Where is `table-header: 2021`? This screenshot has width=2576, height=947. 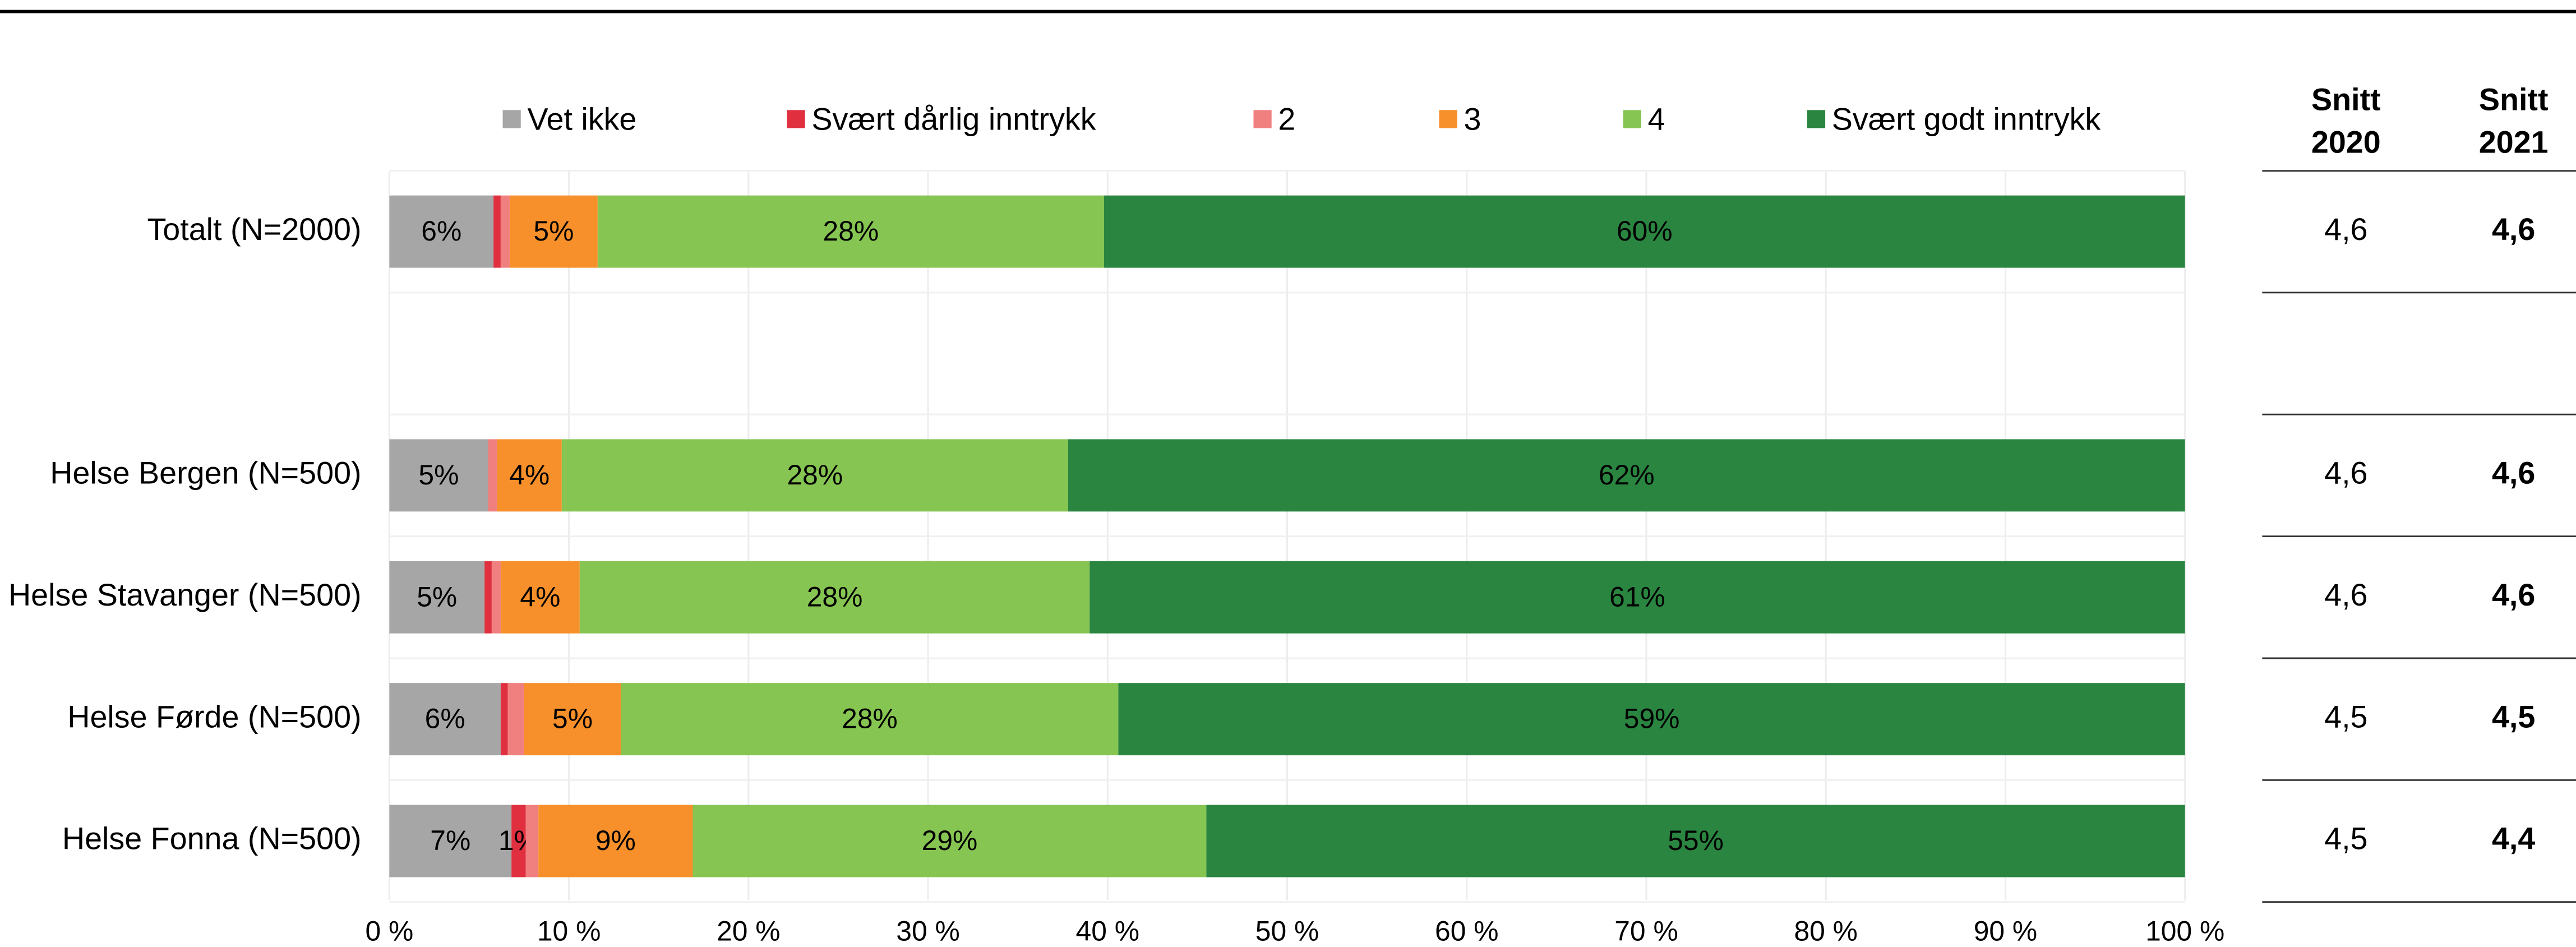 table-header: 2021 is located at coordinates (2514, 142).